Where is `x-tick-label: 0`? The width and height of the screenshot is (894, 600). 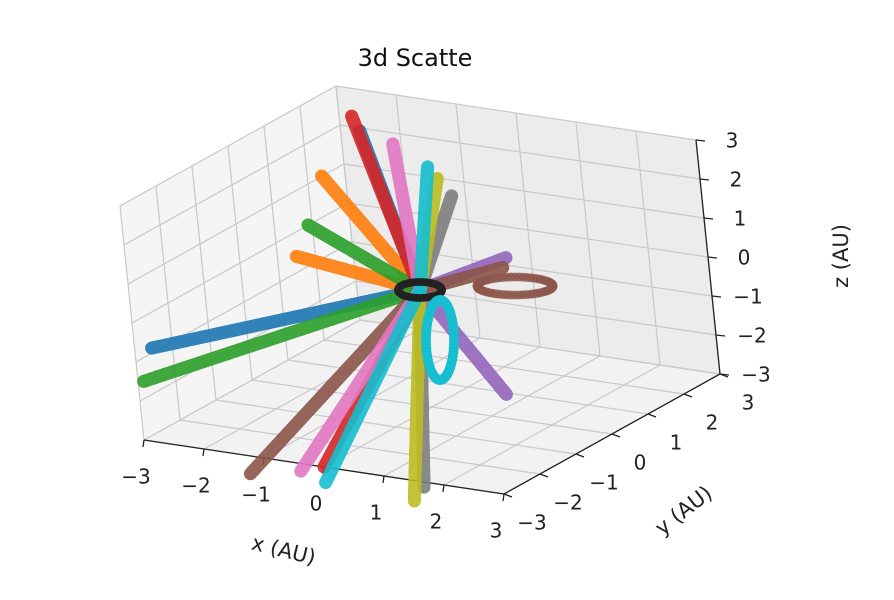
x-tick-label: 0 is located at coordinates (316, 504).